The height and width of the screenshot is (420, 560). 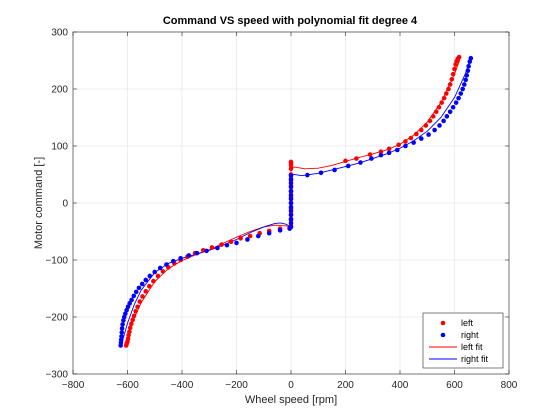 I want to click on legend-label-left: left, so click(x=467, y=323).